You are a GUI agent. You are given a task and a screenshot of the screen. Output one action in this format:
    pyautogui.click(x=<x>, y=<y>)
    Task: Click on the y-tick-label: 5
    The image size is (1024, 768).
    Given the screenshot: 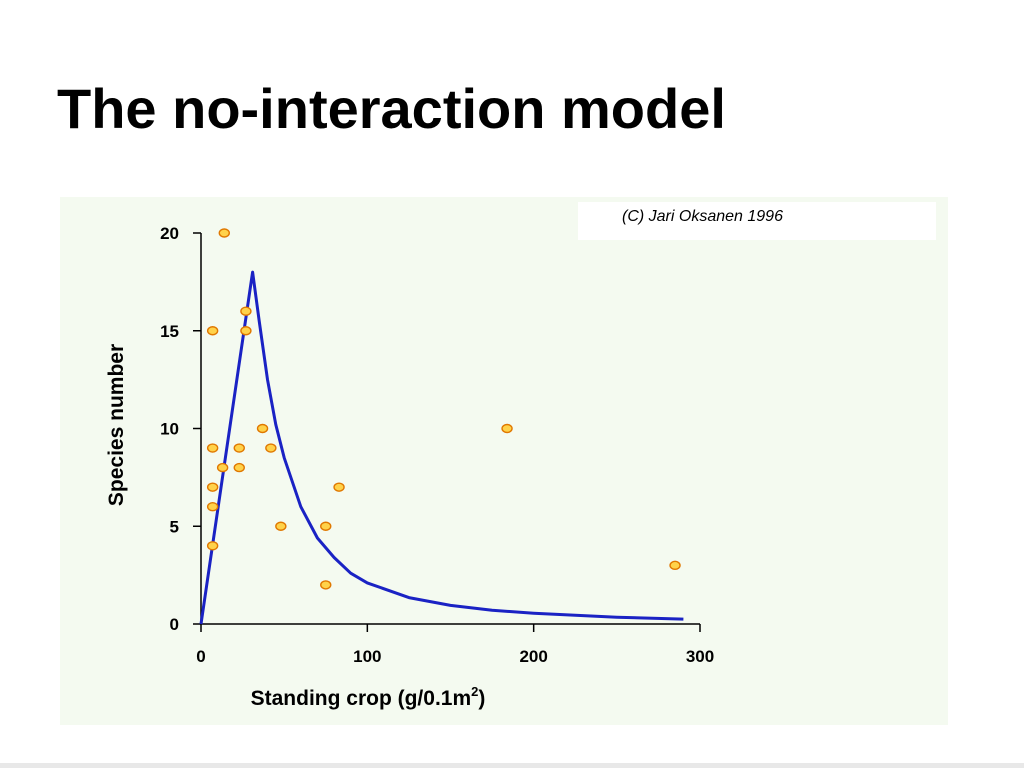 What is the action you would take?
    pyautogui.click(x=174, y=526)
    